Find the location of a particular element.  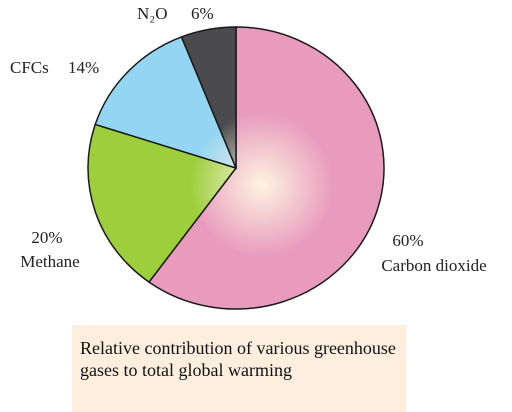

slice-name: CFCs is located at coordinates (29, 67).